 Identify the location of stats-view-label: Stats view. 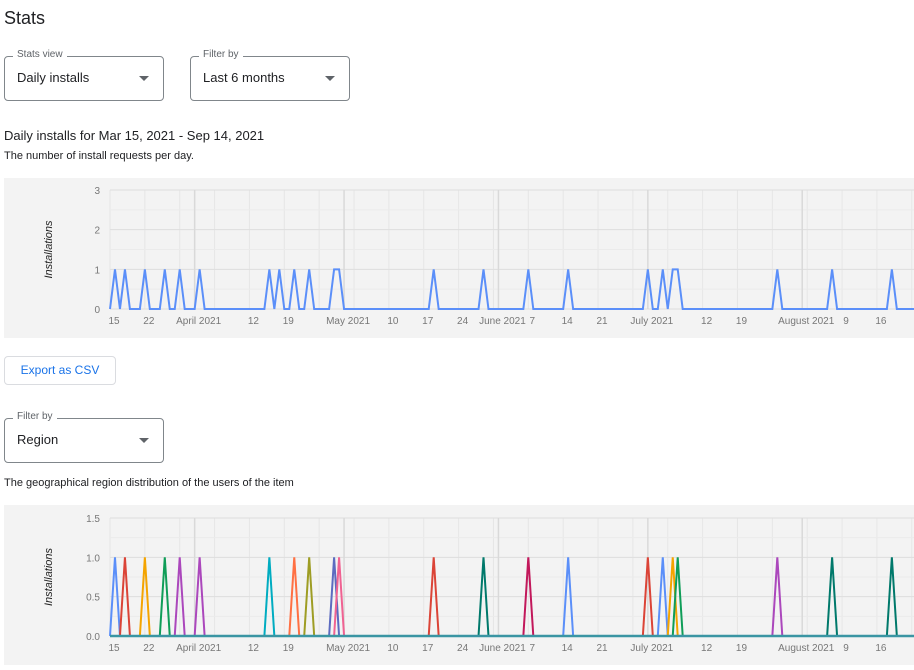
(40, 54).